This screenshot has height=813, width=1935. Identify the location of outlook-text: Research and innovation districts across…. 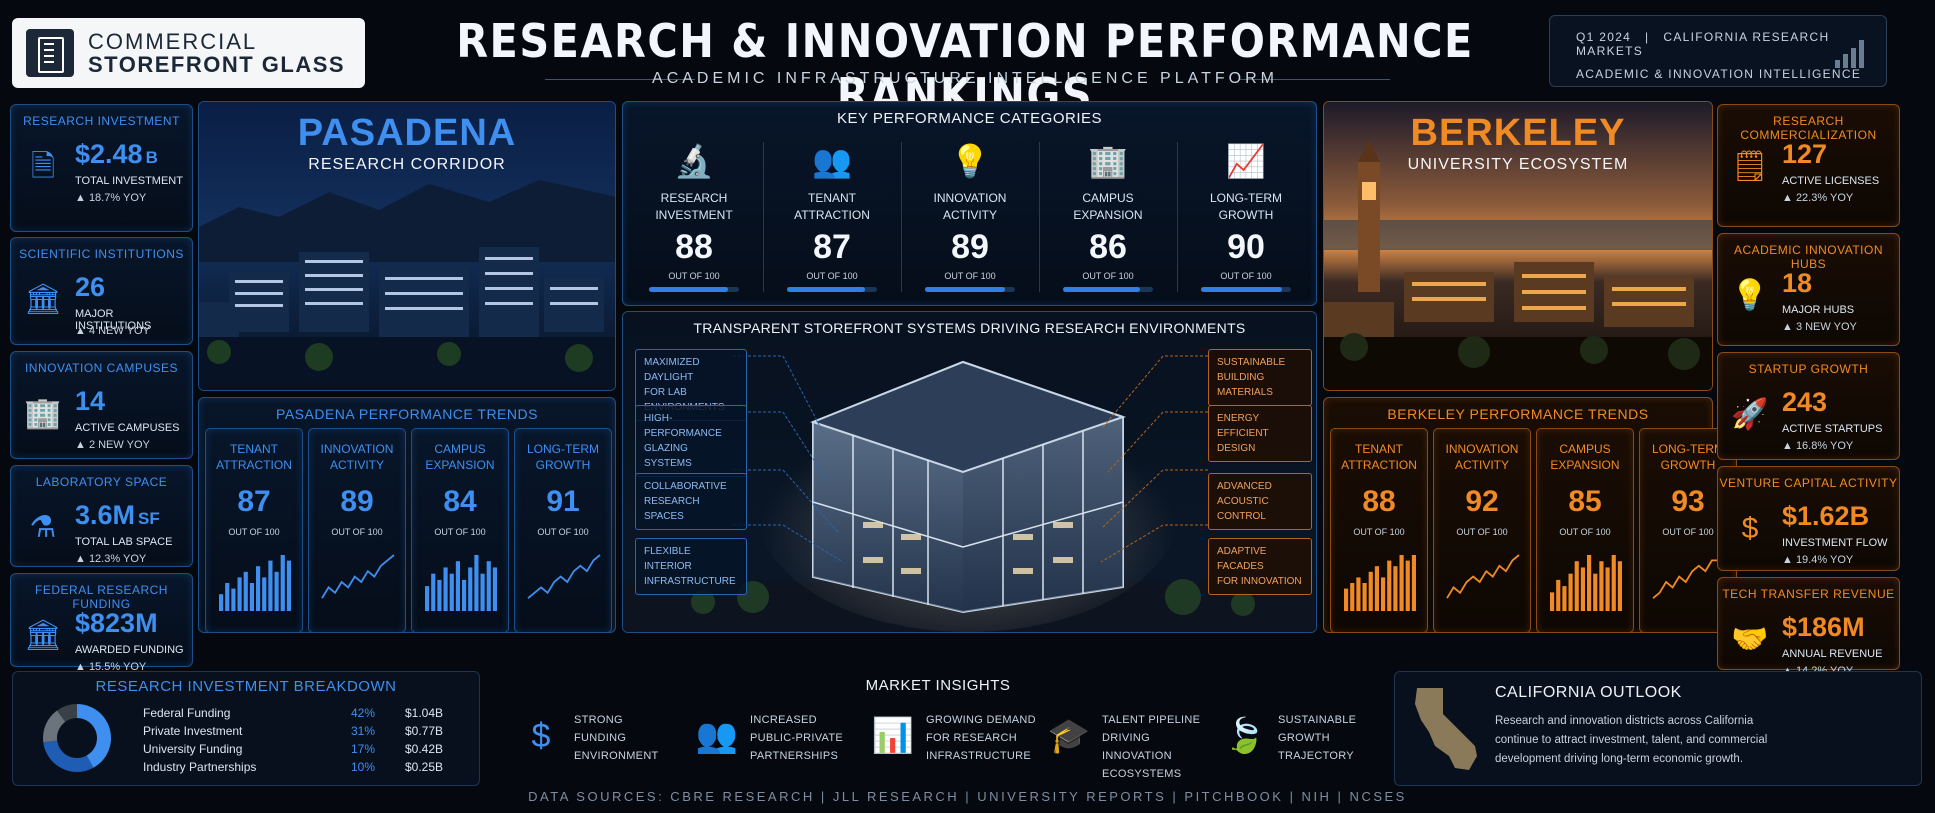
(1650, 740).